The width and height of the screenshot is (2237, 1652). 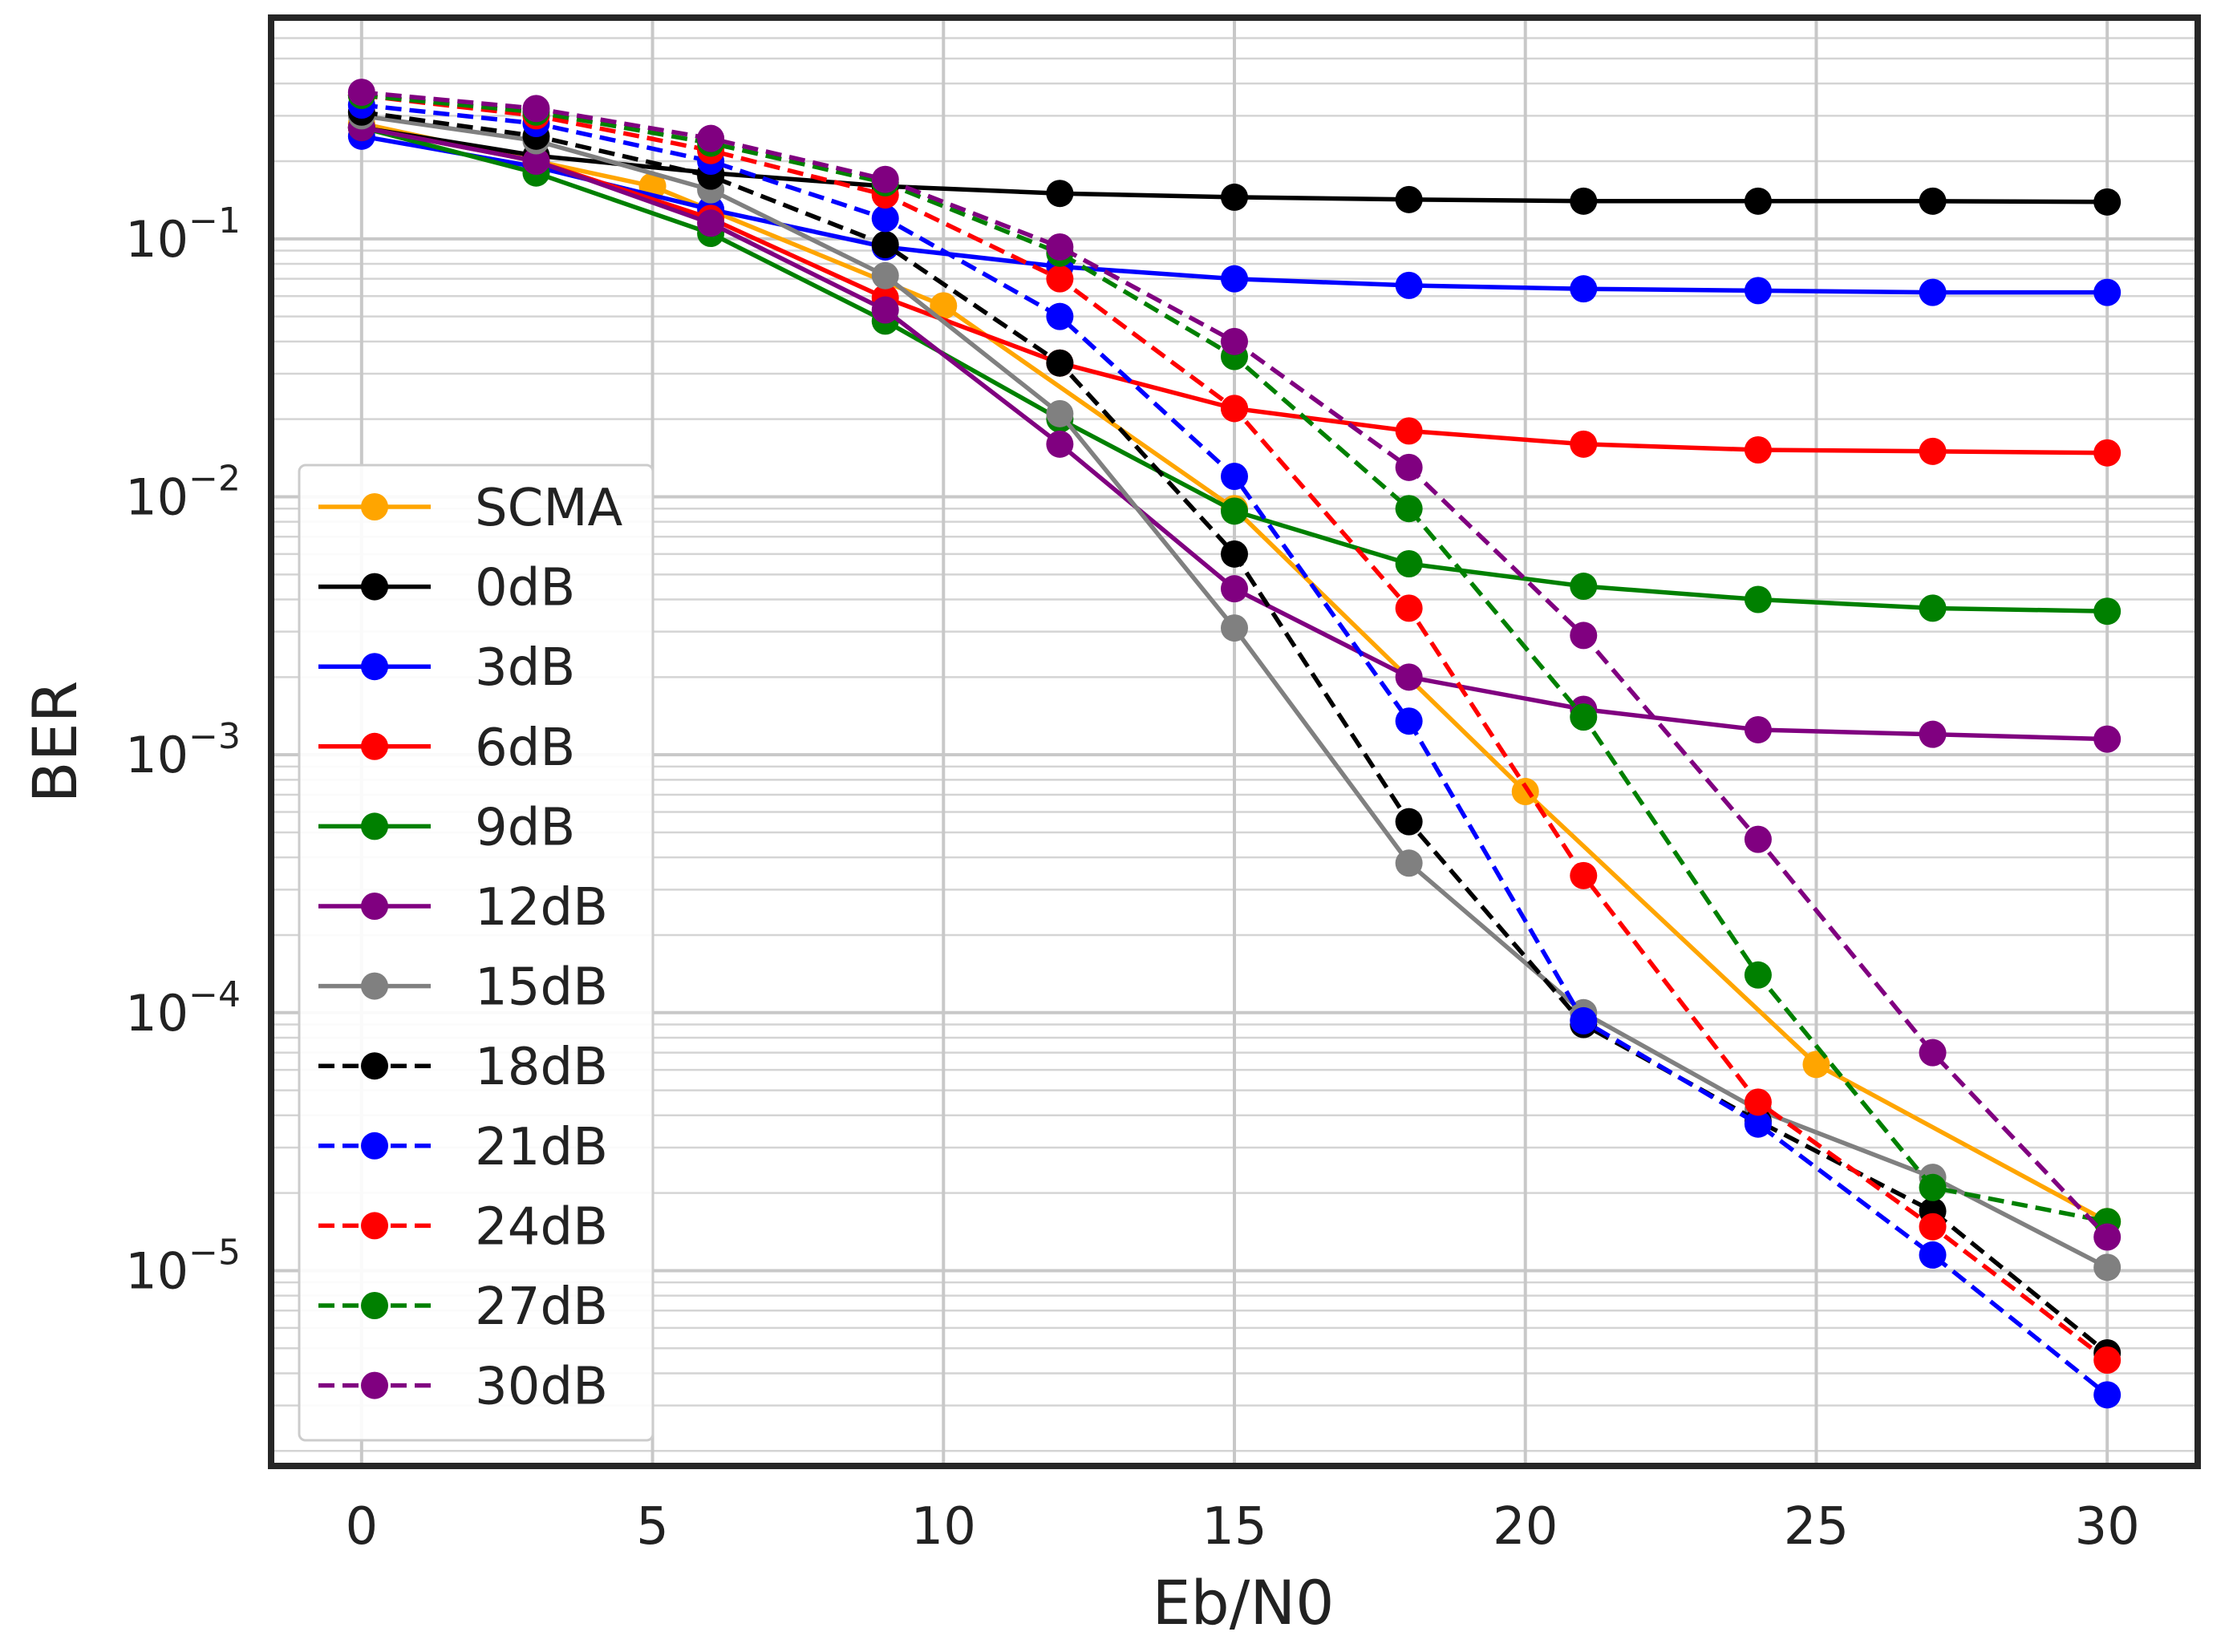 I want to click on legend-marker-3dB, so click(x=375, y=667).